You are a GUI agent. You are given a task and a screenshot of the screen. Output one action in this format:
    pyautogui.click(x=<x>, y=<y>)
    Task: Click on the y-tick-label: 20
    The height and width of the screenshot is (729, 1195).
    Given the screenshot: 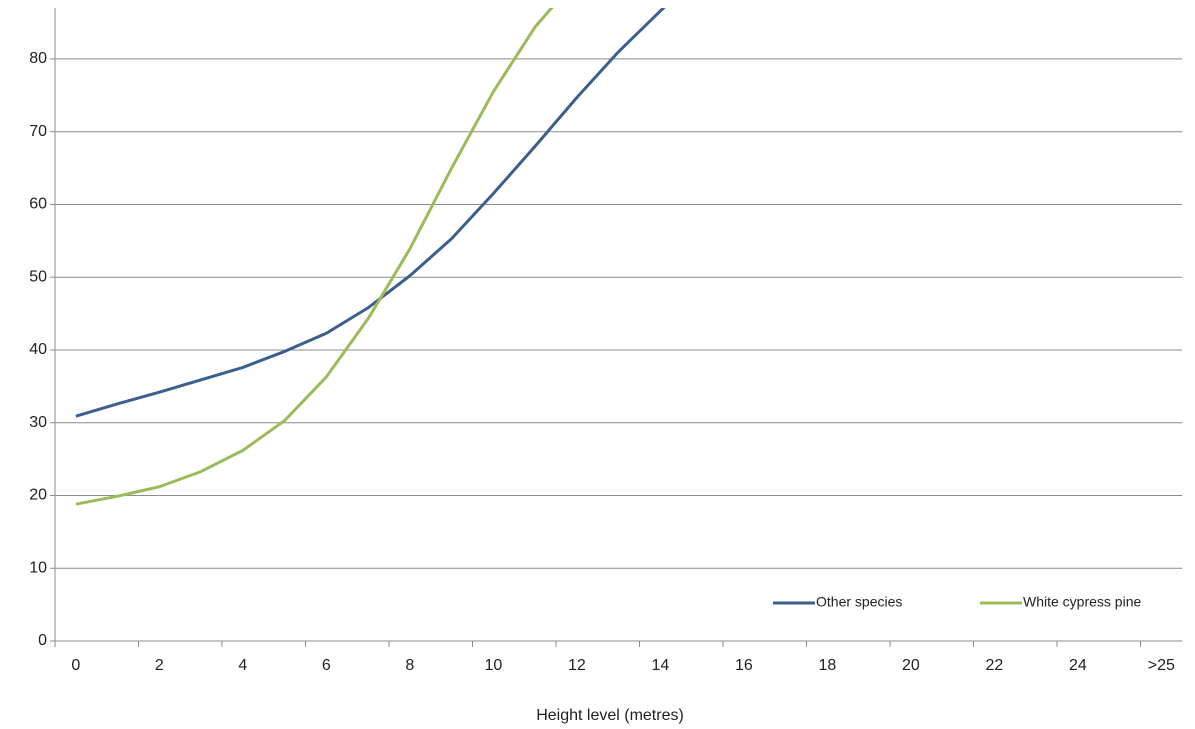 What is the action you would take?
    pyautogui.click(x=38, y=495)
    